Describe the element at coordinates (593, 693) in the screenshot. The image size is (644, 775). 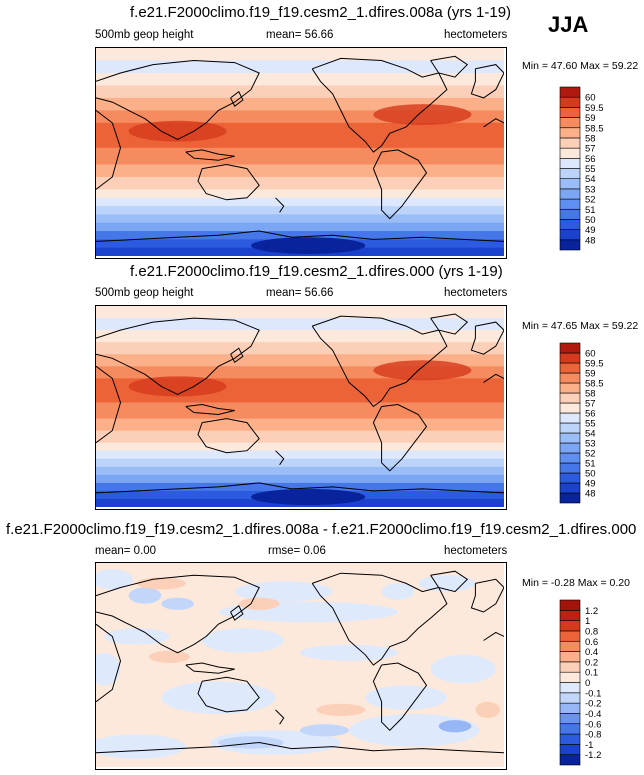
I see `colorbar-tick-label: -0.1` at that location.